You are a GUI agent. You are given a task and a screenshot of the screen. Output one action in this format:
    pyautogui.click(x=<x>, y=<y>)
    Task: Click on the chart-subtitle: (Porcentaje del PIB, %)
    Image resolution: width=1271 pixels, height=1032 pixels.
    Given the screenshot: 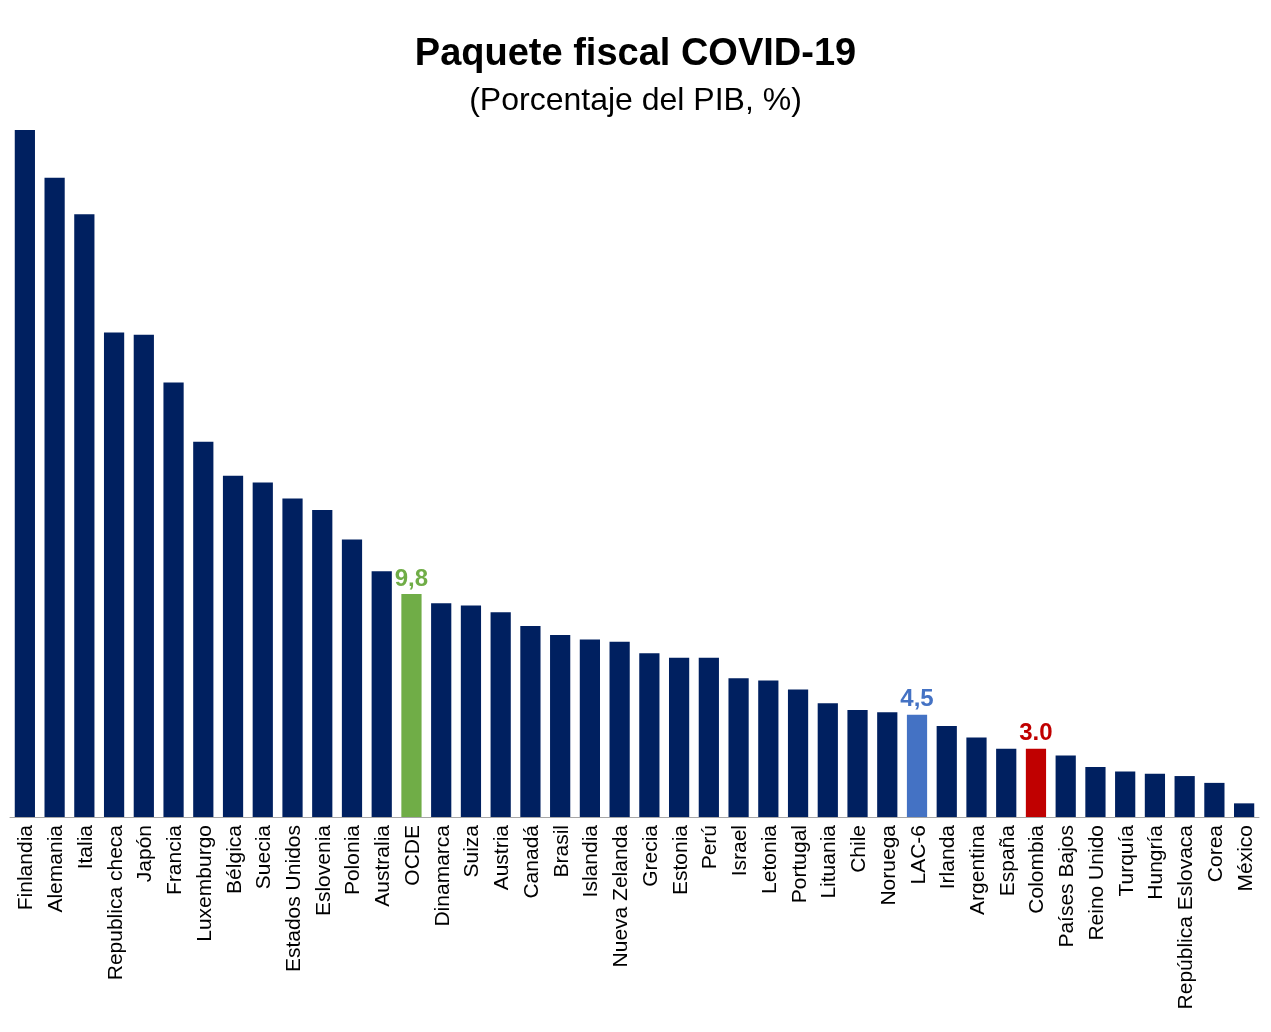 What is the action you would take?
    pyautogui.click(x=635, y=99)
    